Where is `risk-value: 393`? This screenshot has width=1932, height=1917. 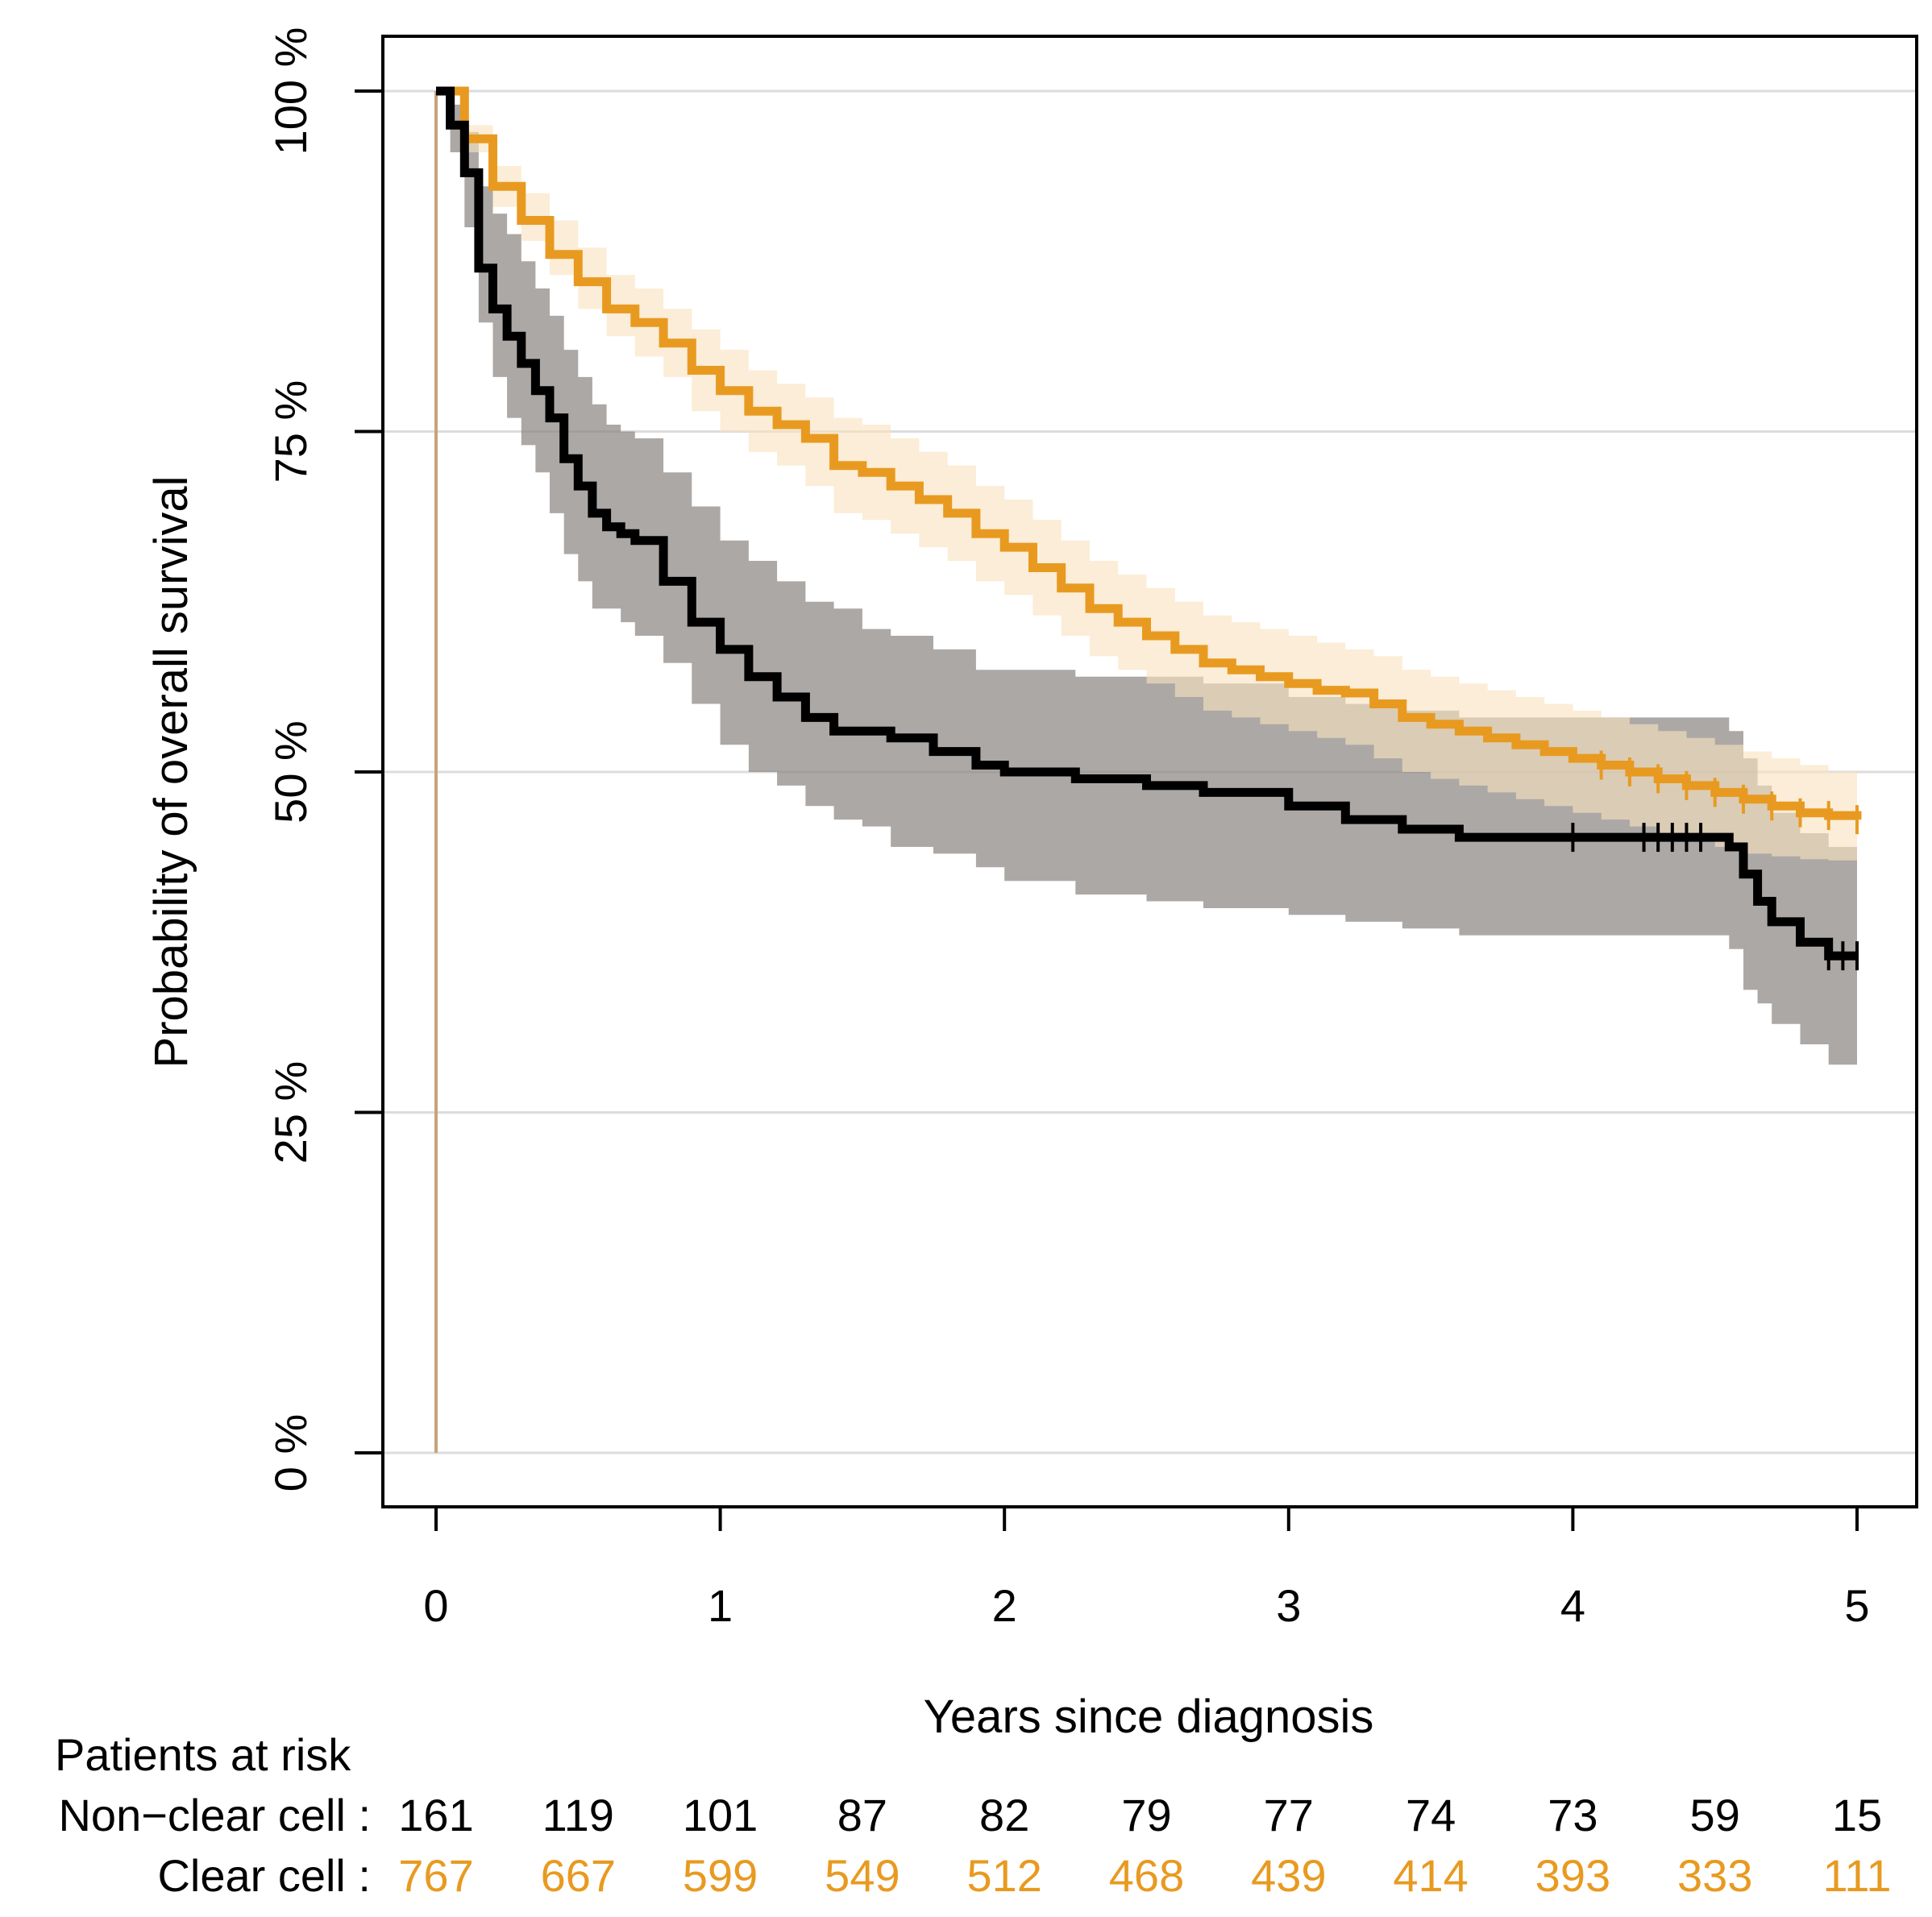 risk-value: 393 is located at coordinates (1572, 1875).